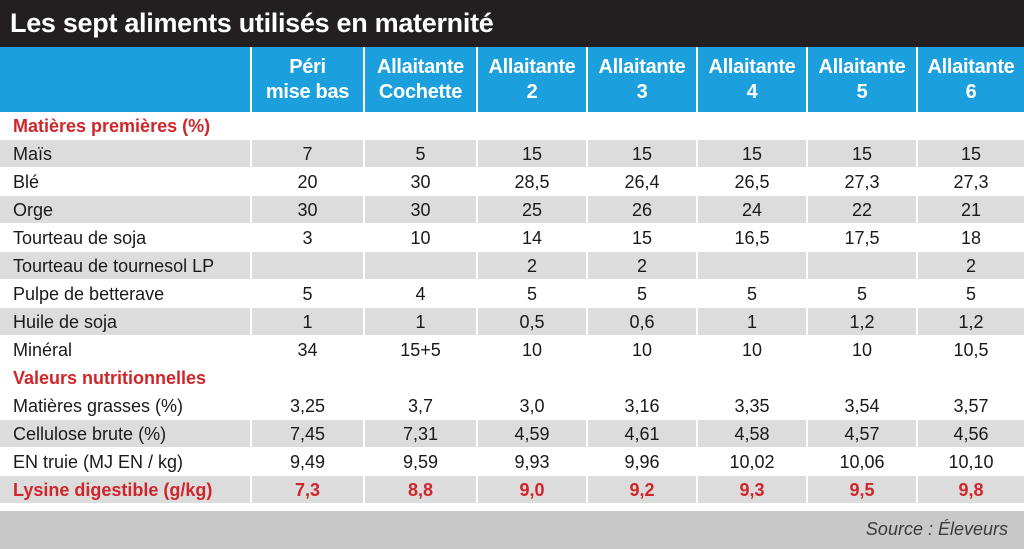 The height and width of the screenshot is (549, 1024). Describe the element at coordinates (531, 265) in the screenshot. I see `table-cell: 2` at that location.